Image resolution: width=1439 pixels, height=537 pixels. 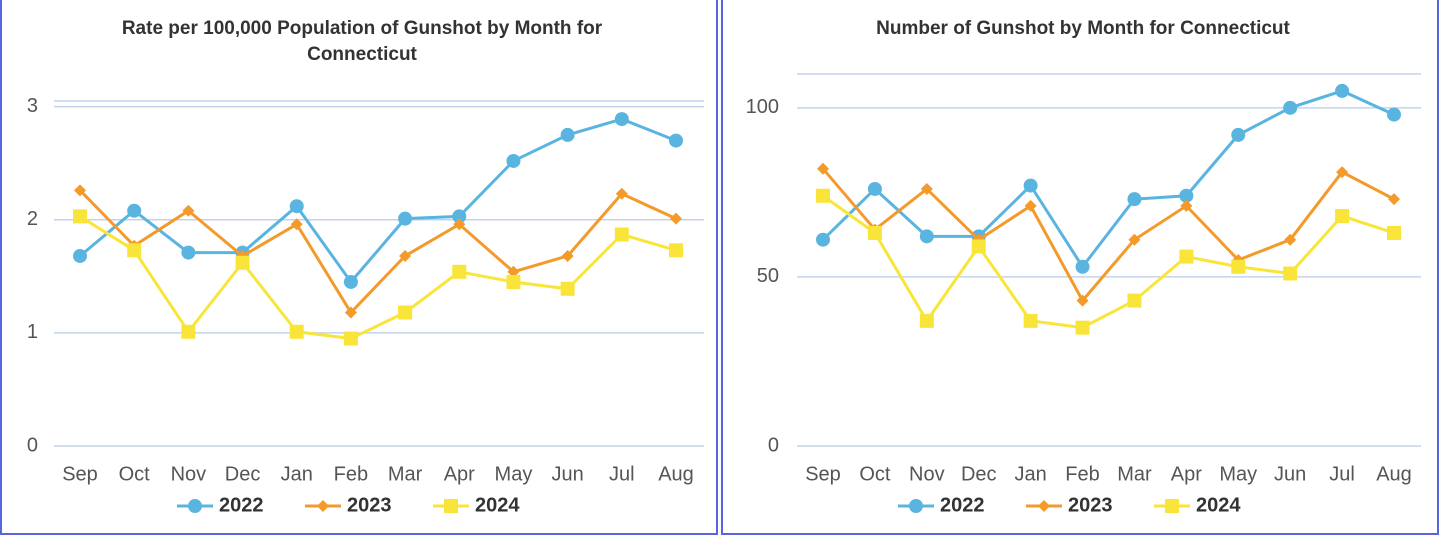 What do you see at coordinates (962, 505) in the screenshot?
I see `legend-label: 2022` at bounding box center [962, 505].